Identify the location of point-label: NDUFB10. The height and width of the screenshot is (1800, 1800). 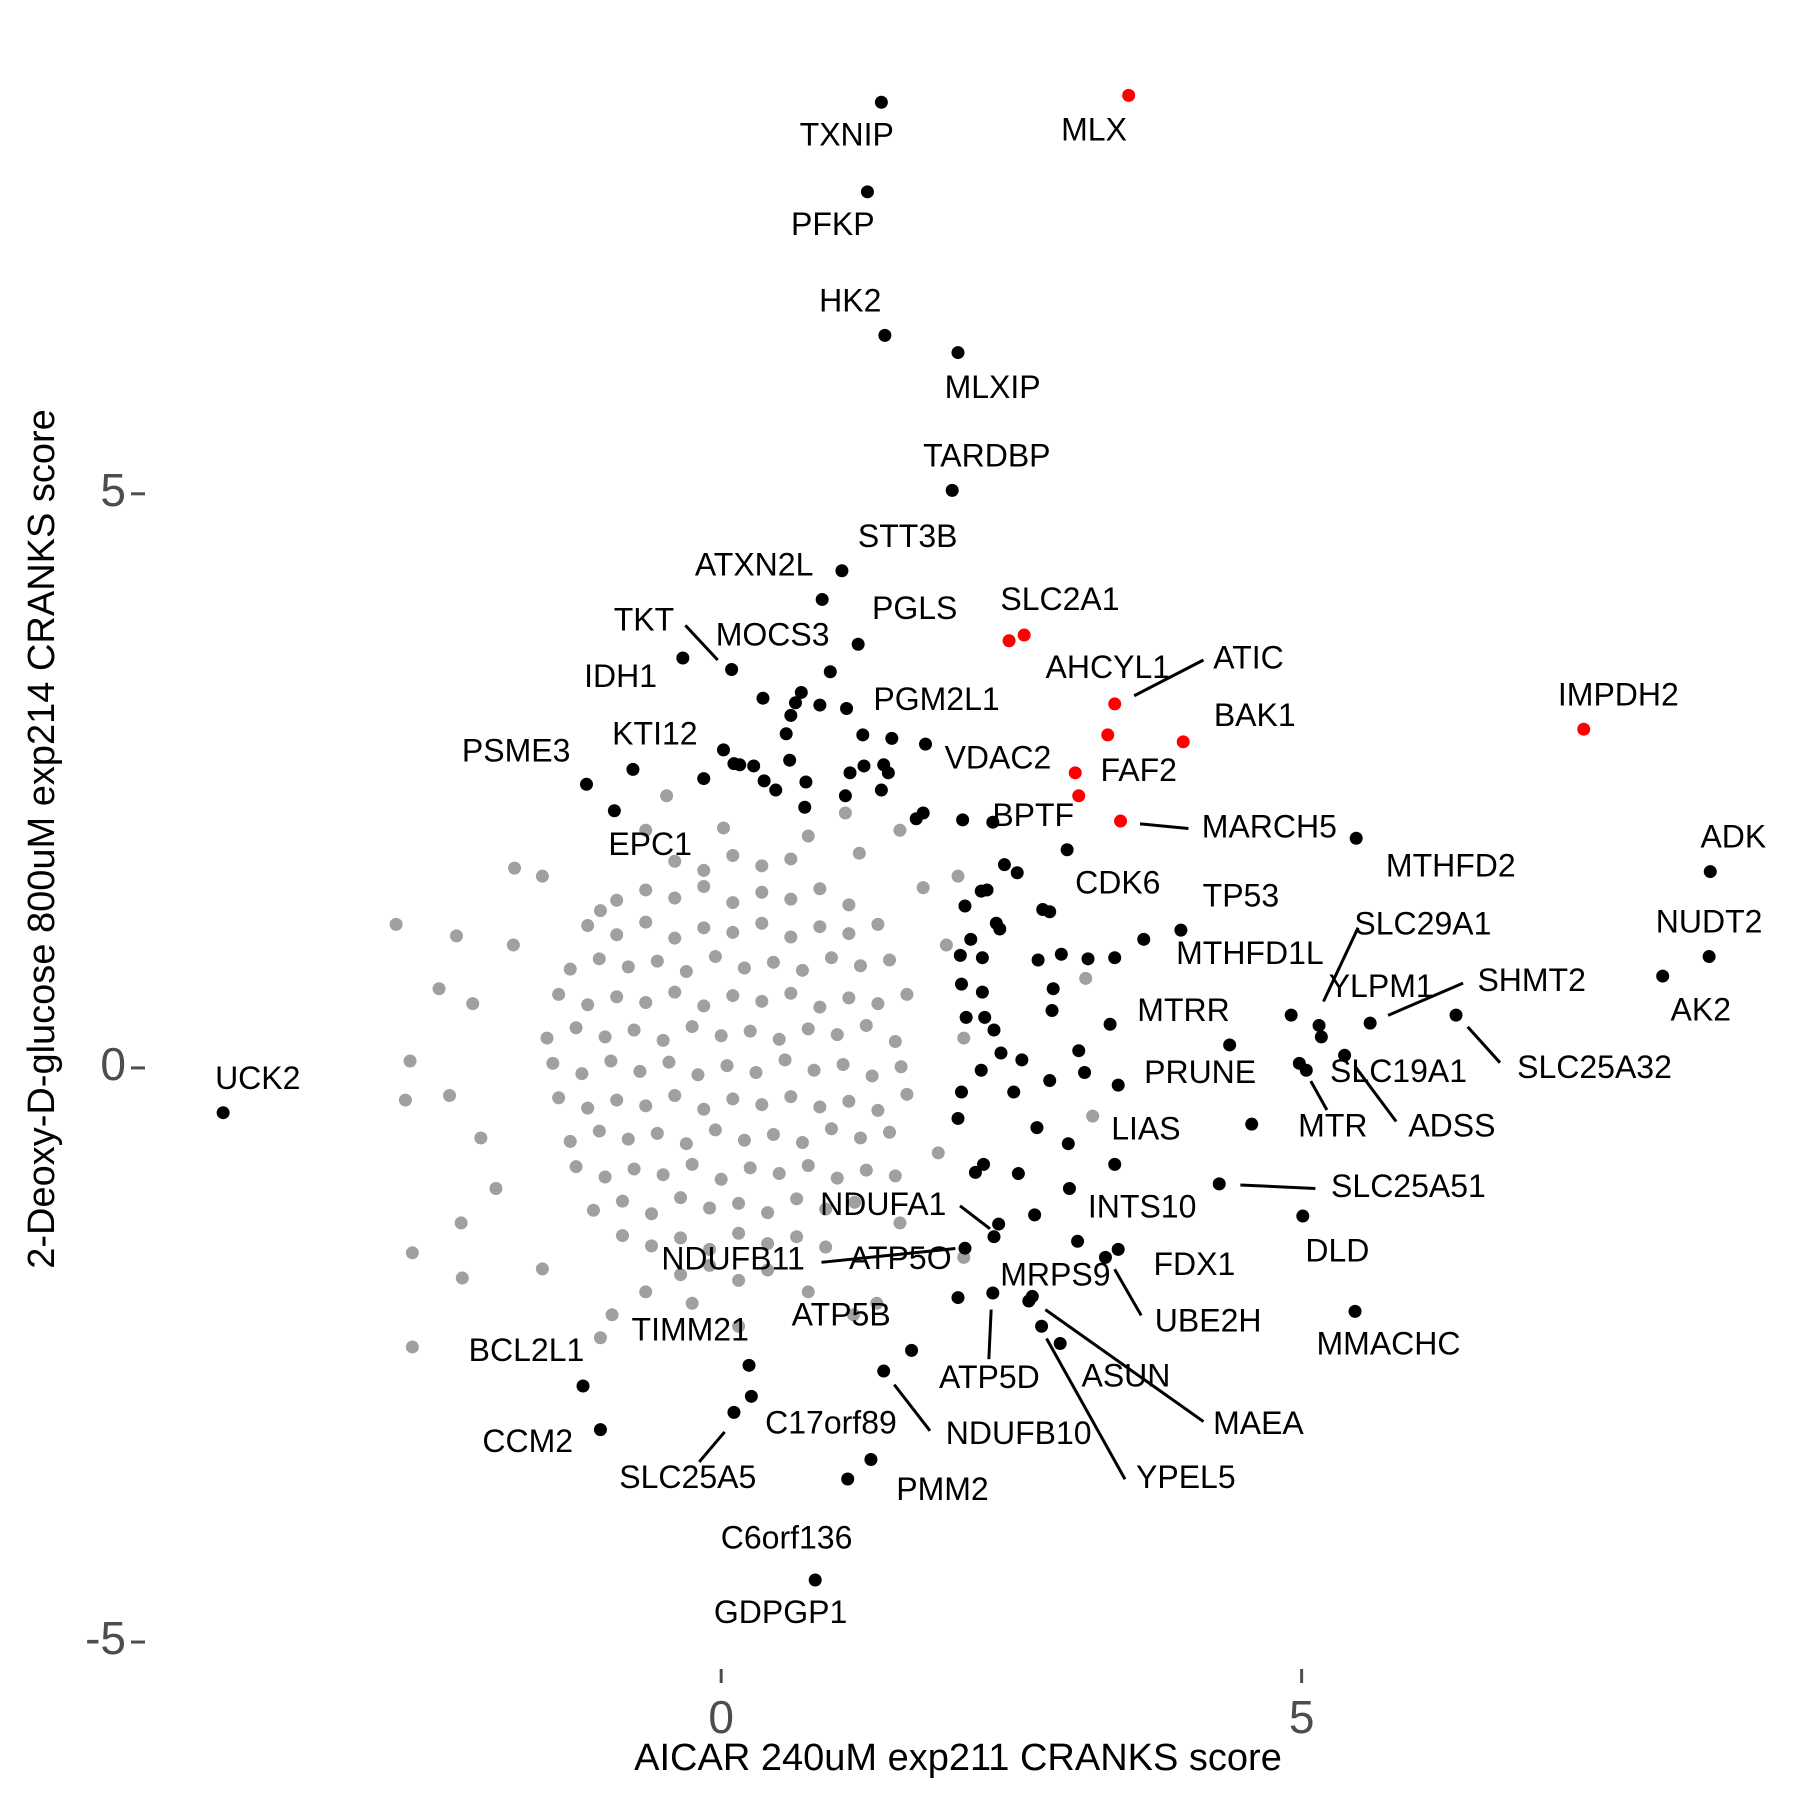
(1019, 1433).